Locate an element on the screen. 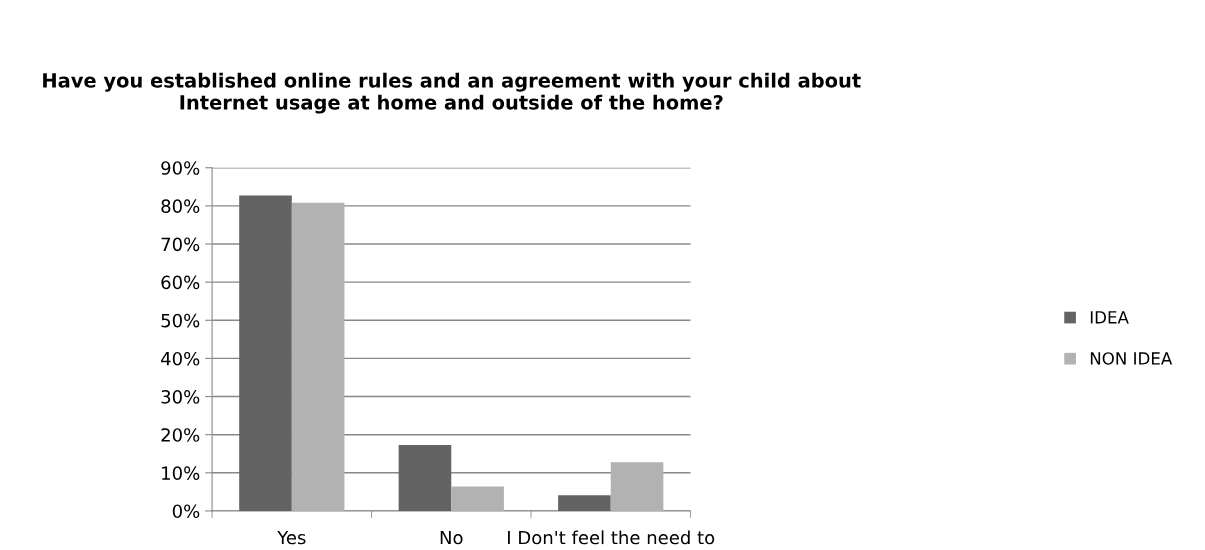 The height and width of the screenshot is (550, 1205). y-tick-label: 30% is located at coordinates (180, 397).